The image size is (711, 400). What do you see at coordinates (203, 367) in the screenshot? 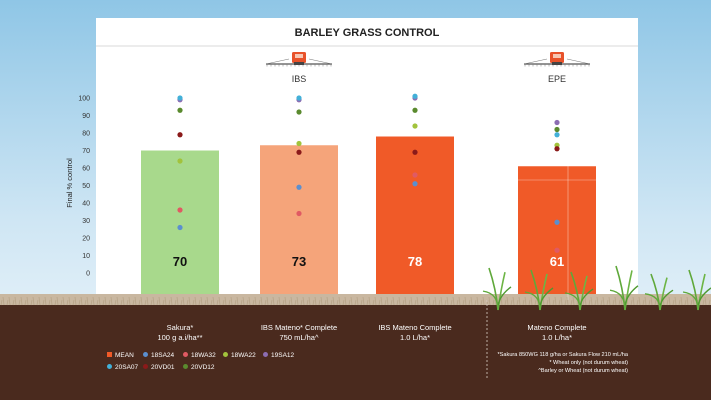
I see `legend-label-20vd12: 20VD12` at bounding box center [203, 367].